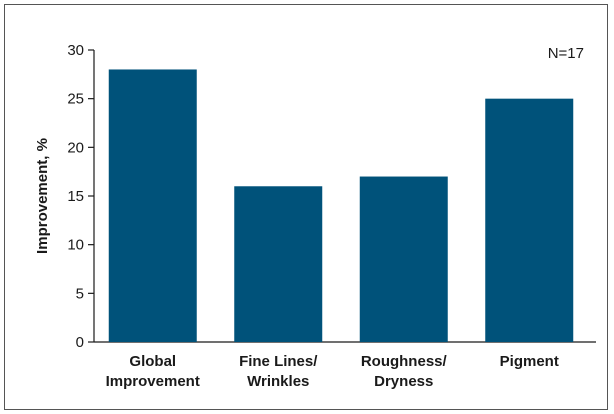 Image resolution: width=614 pixels, height=414 pixels. Describe the element at coordinates (75, 50) in the screenshot. I see `y-tick-label: 30` at that location.